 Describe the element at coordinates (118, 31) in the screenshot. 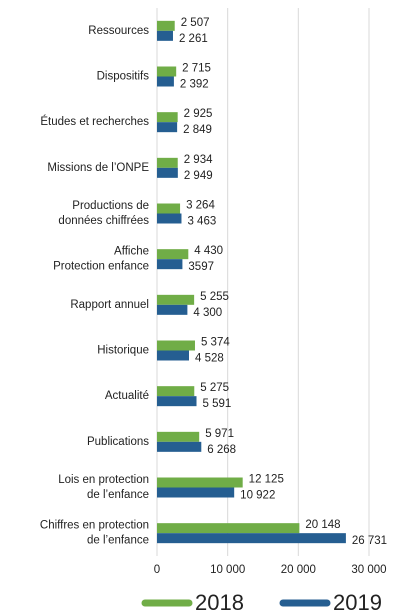

I see `category-label: Ressources` at that location.